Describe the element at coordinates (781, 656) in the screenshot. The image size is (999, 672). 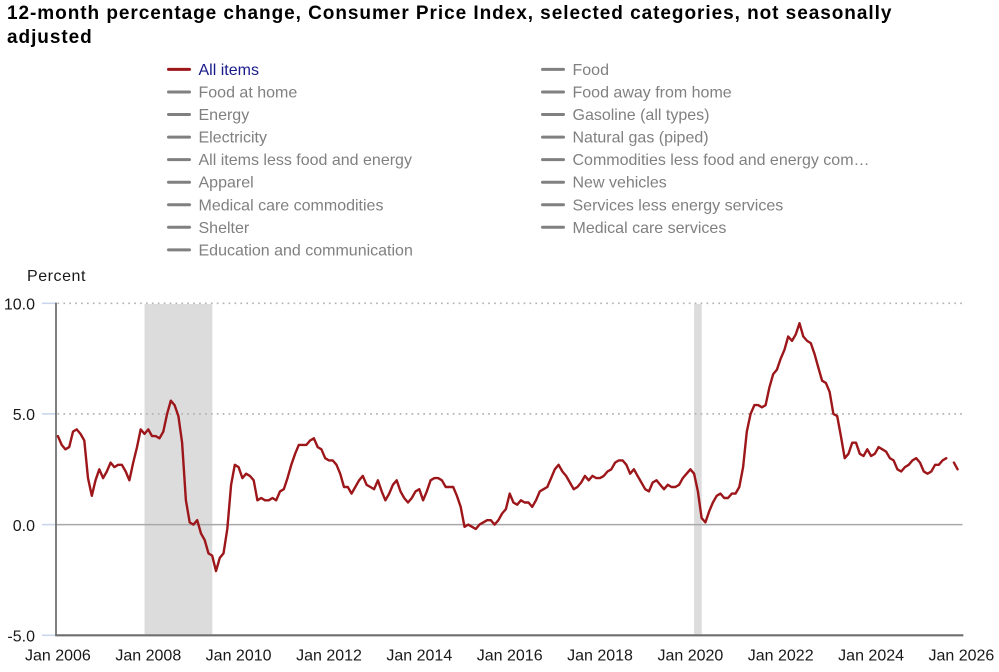
I see `svg-text: Jan 2022` at that location.